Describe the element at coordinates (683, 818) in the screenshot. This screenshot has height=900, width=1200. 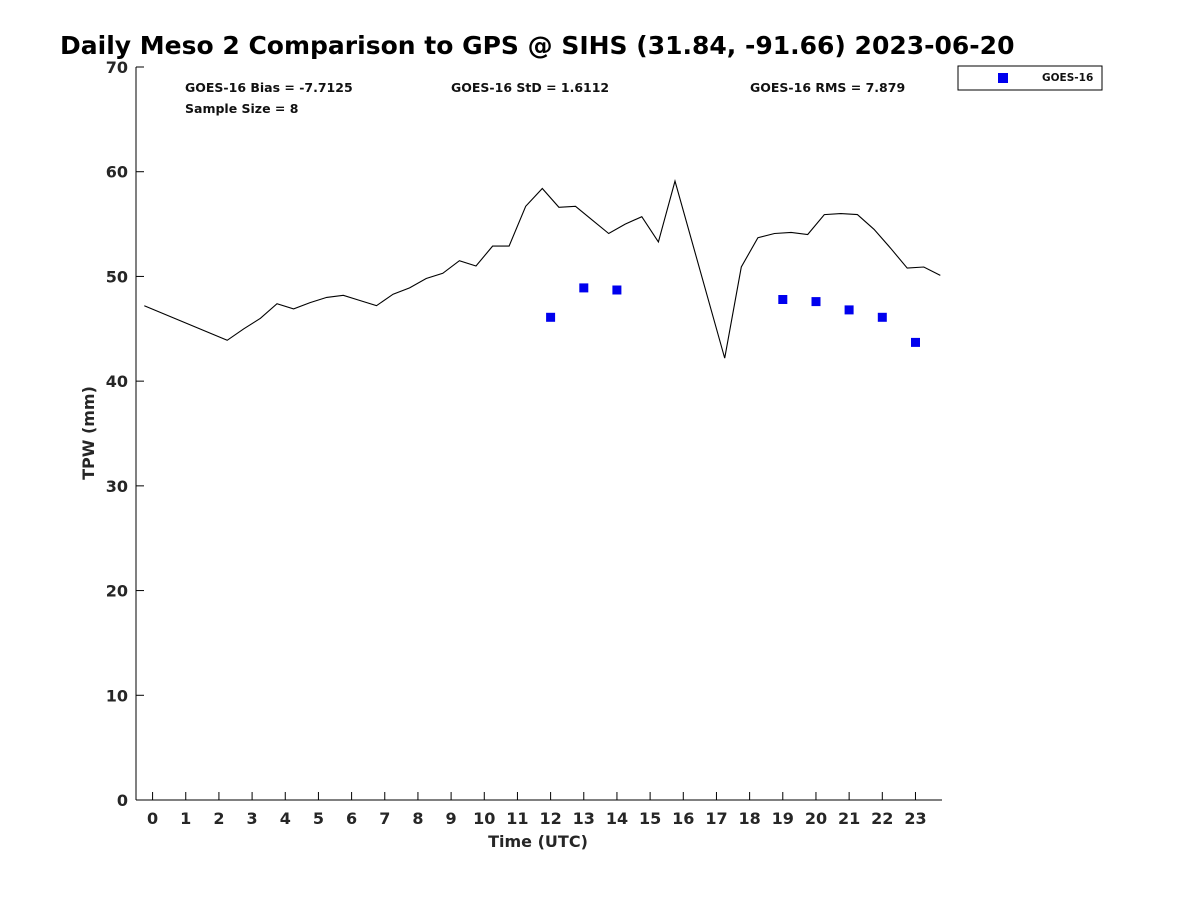
I see `x-tick-label: 16` at that location.